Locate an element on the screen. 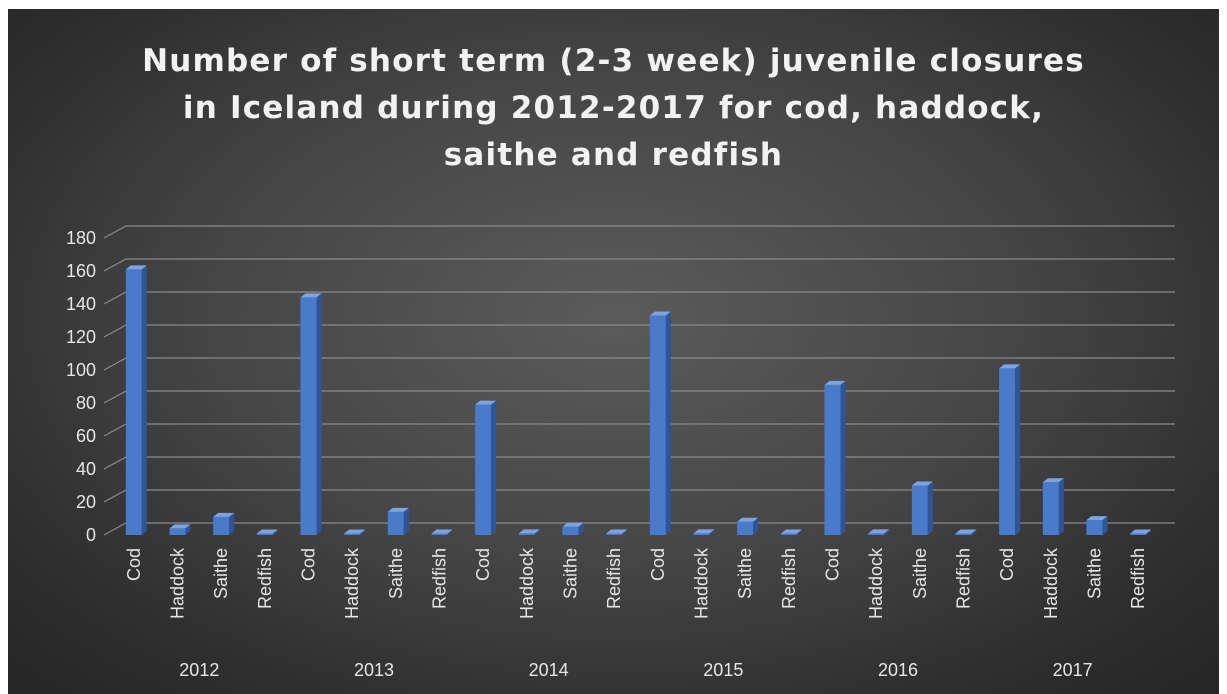  y-tick-label: 20 is located at coordinates (86, 502).